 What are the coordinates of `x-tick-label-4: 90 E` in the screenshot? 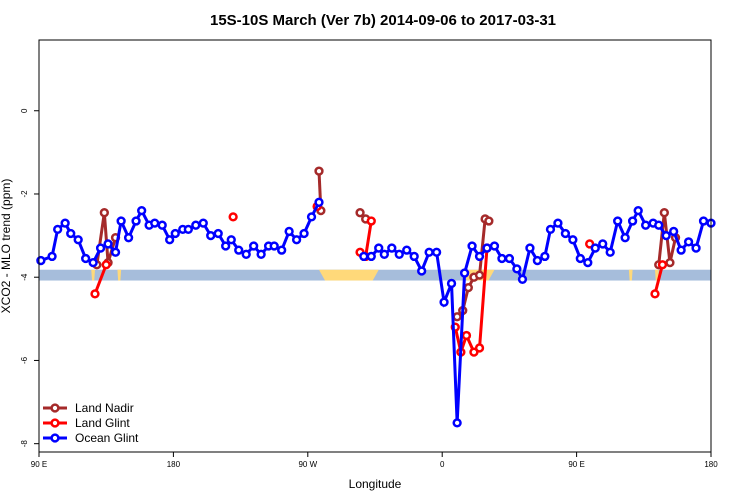 It's located at (576, 464).